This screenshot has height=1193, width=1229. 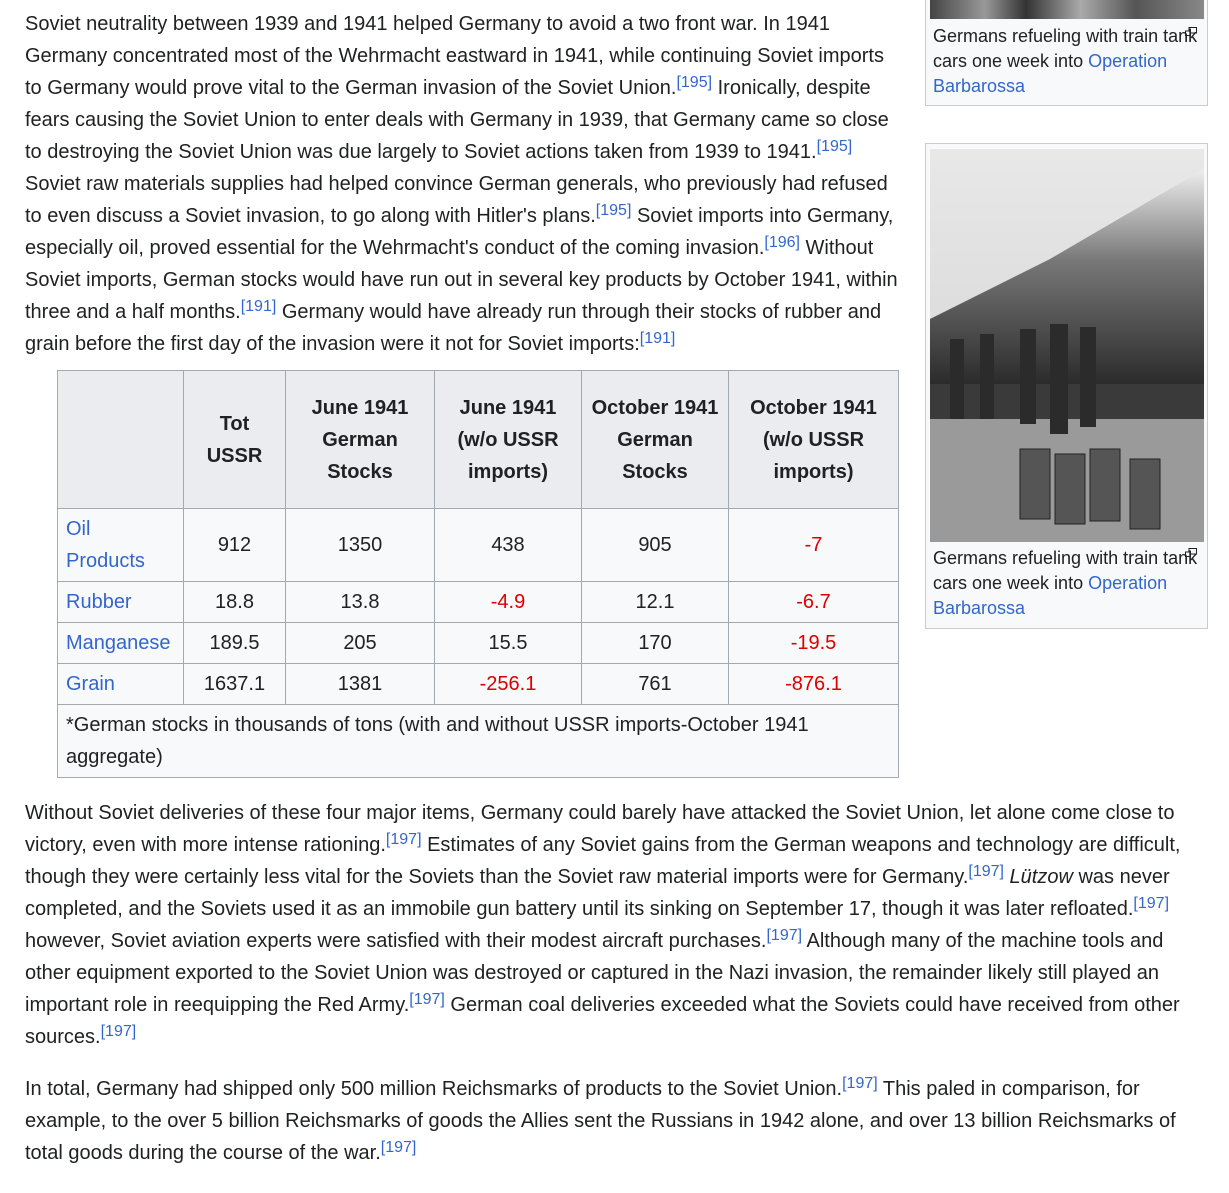 I want to click on row-header: Manganese, so click(x=120, y=643).